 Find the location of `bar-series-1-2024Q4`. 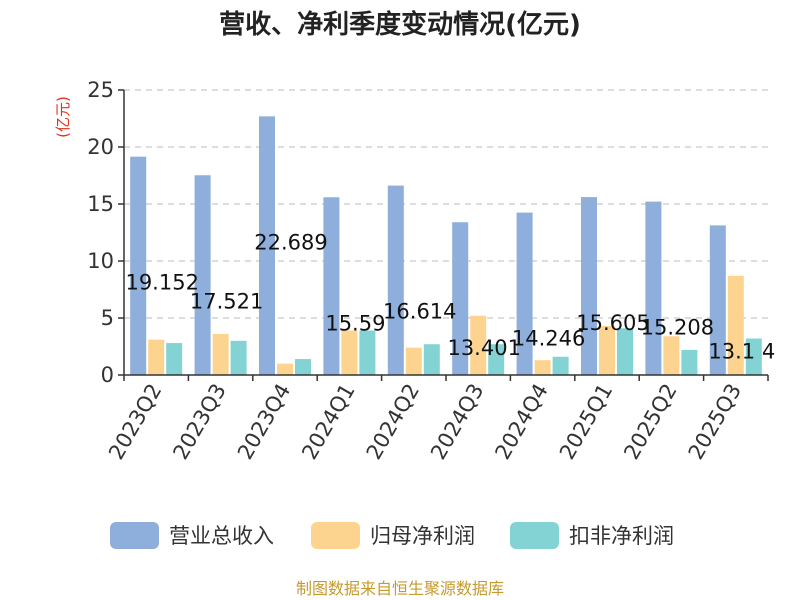

bar-series-1-2024Q4 is located at coordinates (542, 367).